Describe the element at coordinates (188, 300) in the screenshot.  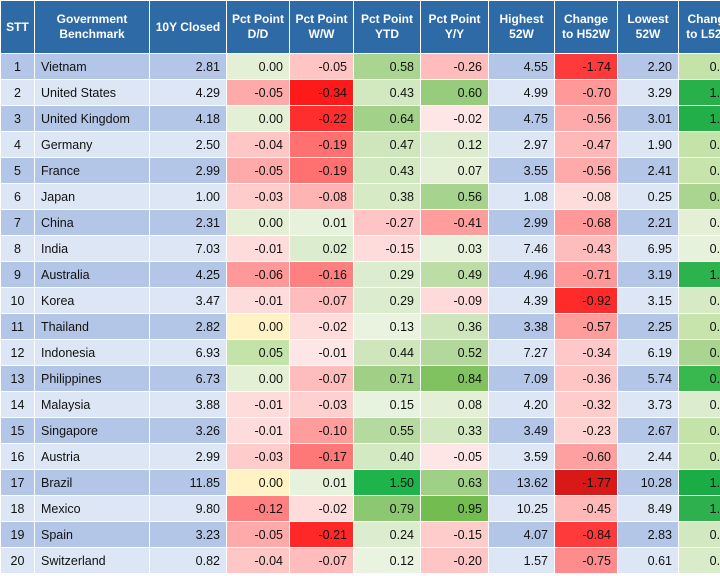
I see `cell-closed: 3.47` at that location.